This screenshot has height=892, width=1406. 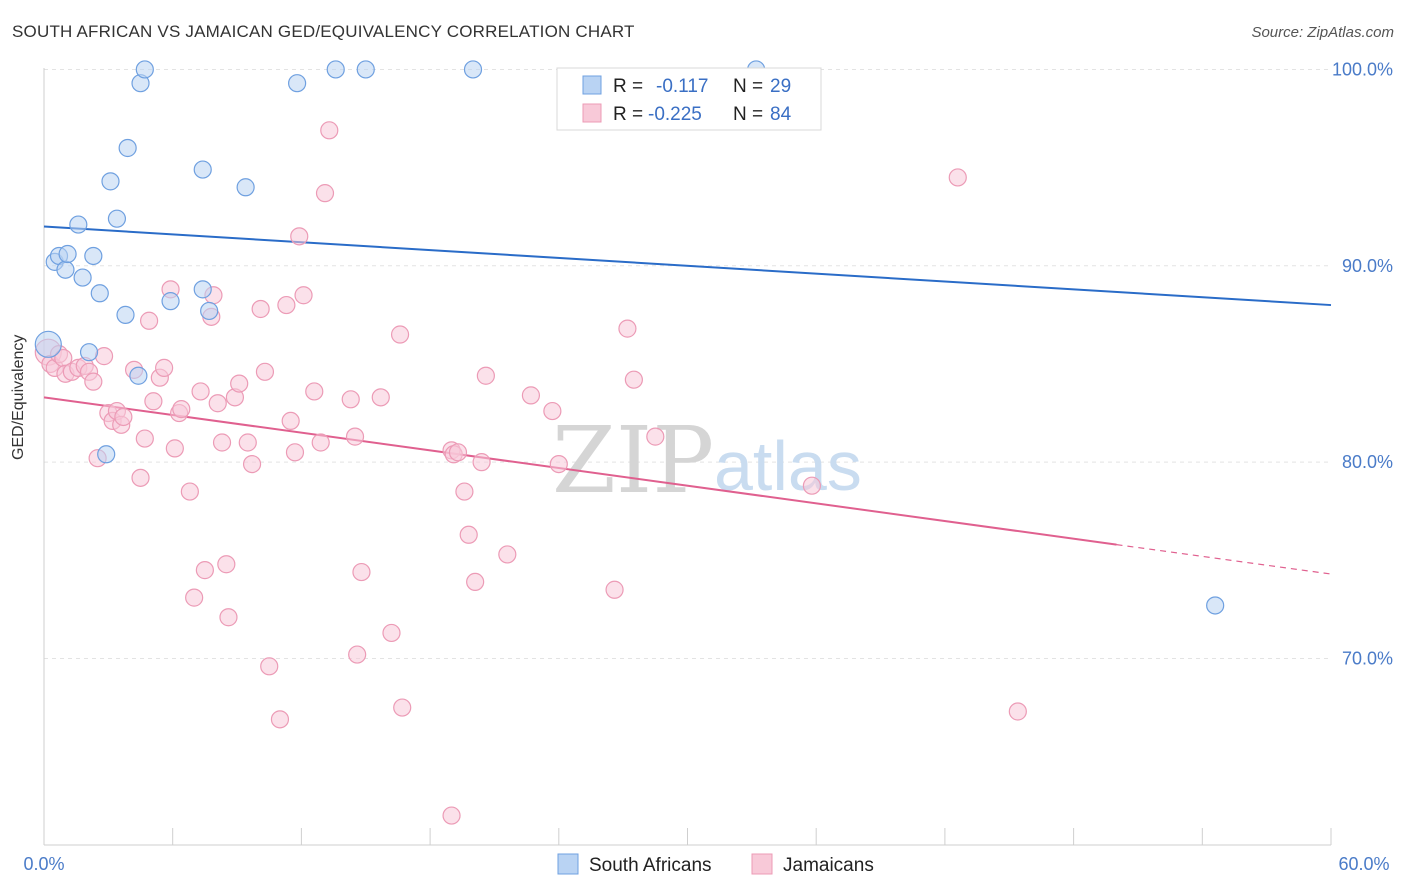 What do you see at coordinates (568, 864) in the screenshot?
I see `series-legend-swatch-south-africans` at bounding box center [568, 864].